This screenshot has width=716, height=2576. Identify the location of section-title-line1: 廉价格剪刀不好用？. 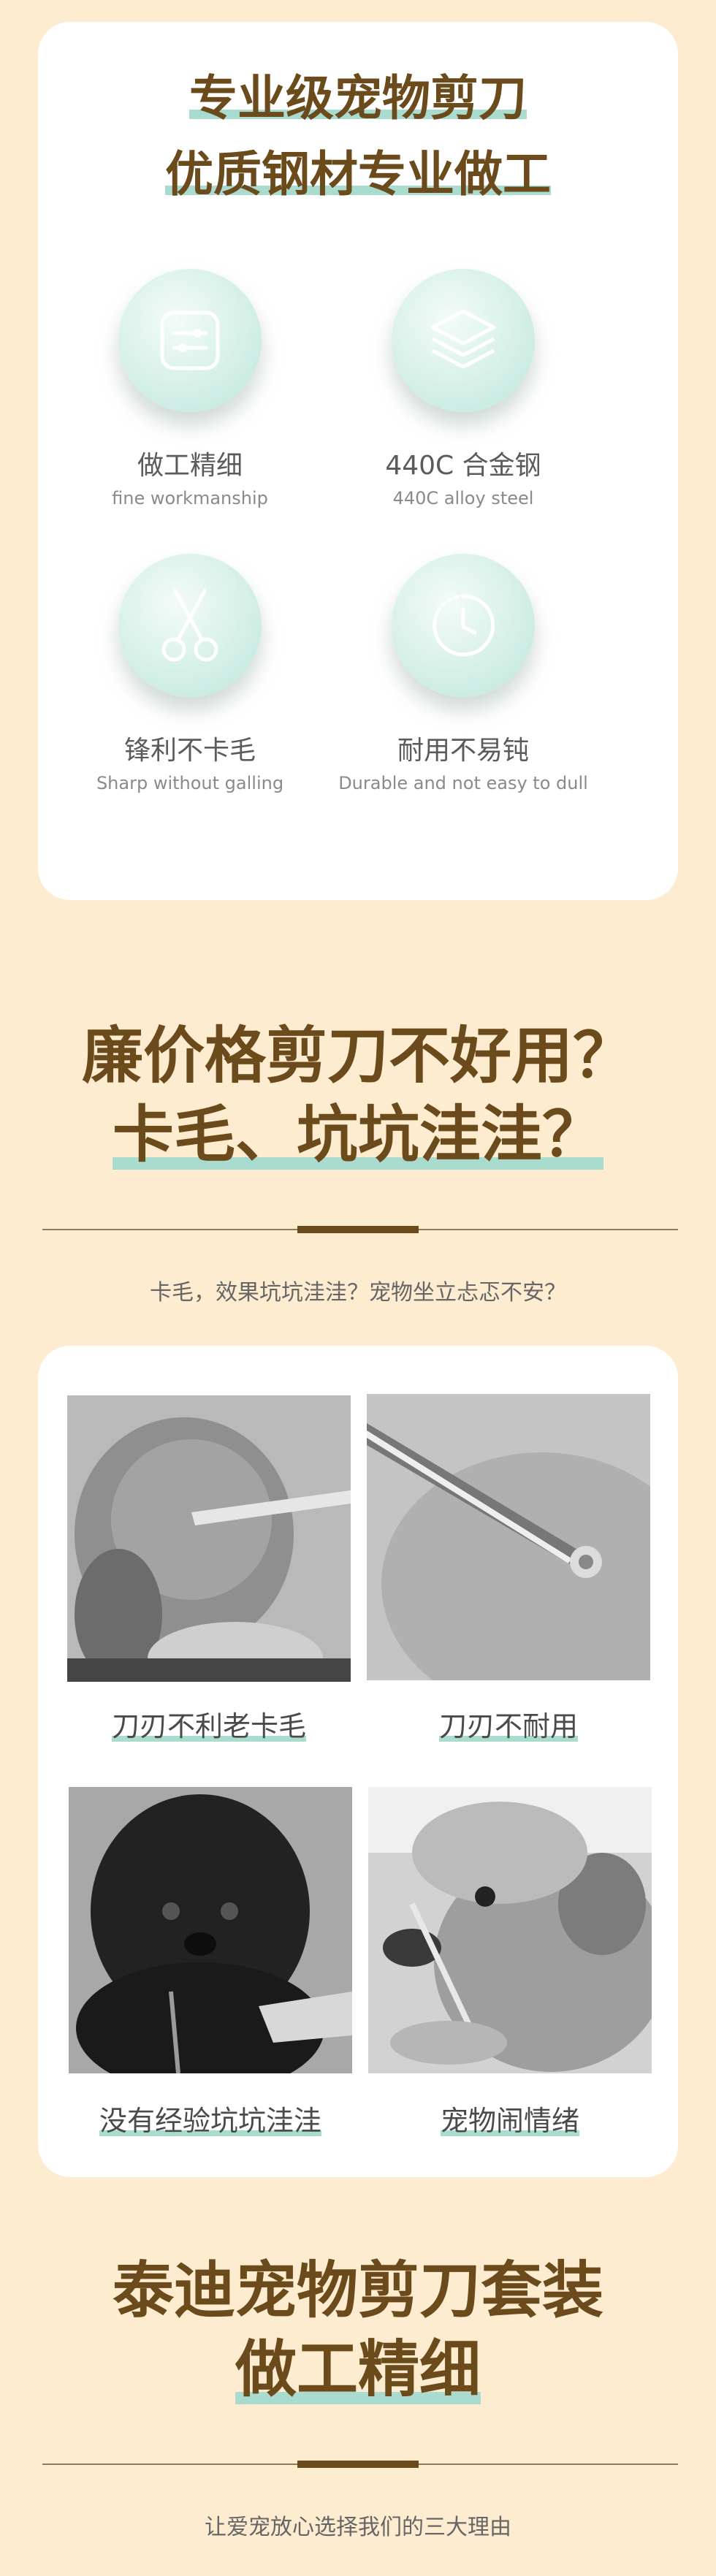
(357, 1055).